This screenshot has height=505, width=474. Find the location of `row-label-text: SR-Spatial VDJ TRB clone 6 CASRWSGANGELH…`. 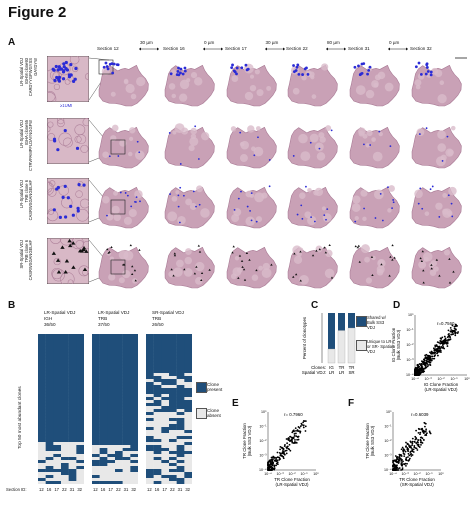

row-label-text: SR-Spatial VDJ TRB clone 6 CASRWSGANGELH… is located at coordinates (26, 260).